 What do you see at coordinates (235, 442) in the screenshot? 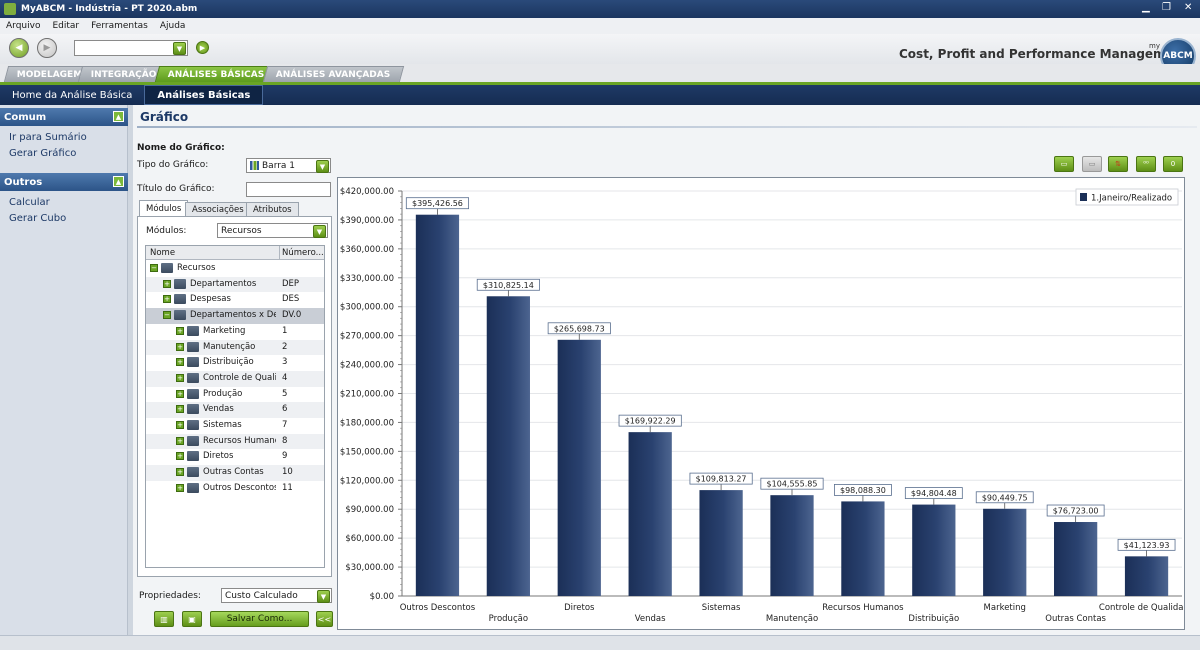
I see `tree-row: + Recursos Humanos 8` at bounding box center [235, 442].